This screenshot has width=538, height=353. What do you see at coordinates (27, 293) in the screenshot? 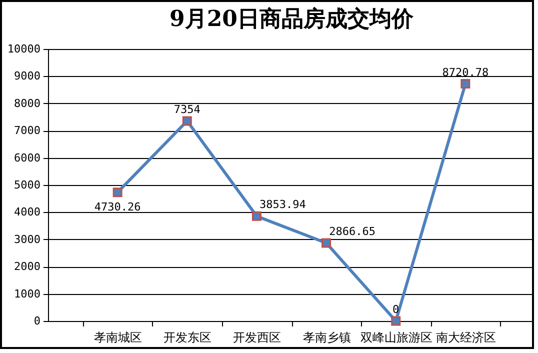
I see `y-tick-label: 1000` at bounding box center [27, 293].